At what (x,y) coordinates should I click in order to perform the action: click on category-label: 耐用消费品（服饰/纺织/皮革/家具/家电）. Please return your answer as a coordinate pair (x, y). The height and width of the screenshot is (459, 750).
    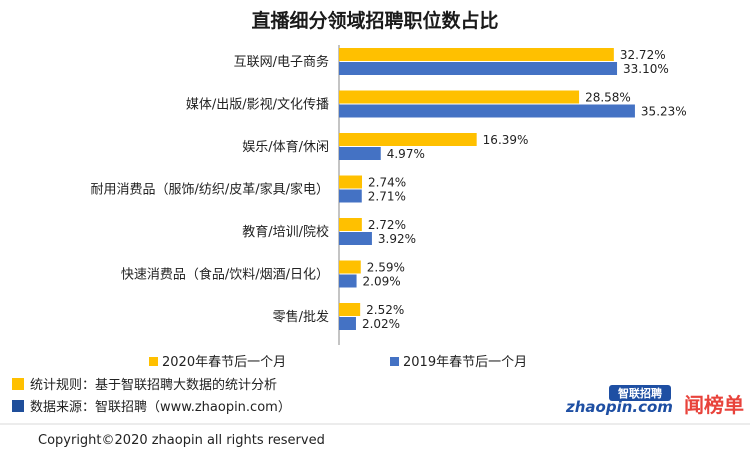
    Looking at the image, I should click on (209, 190).